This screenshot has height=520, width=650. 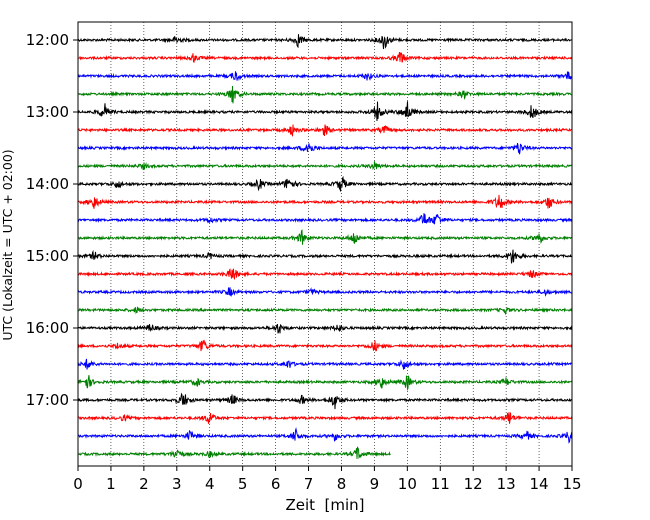 What do you see at coordinates (473, 484) in the screenshot?
I see `x-tick-label-12: 12` at bounding box center [473, 484].